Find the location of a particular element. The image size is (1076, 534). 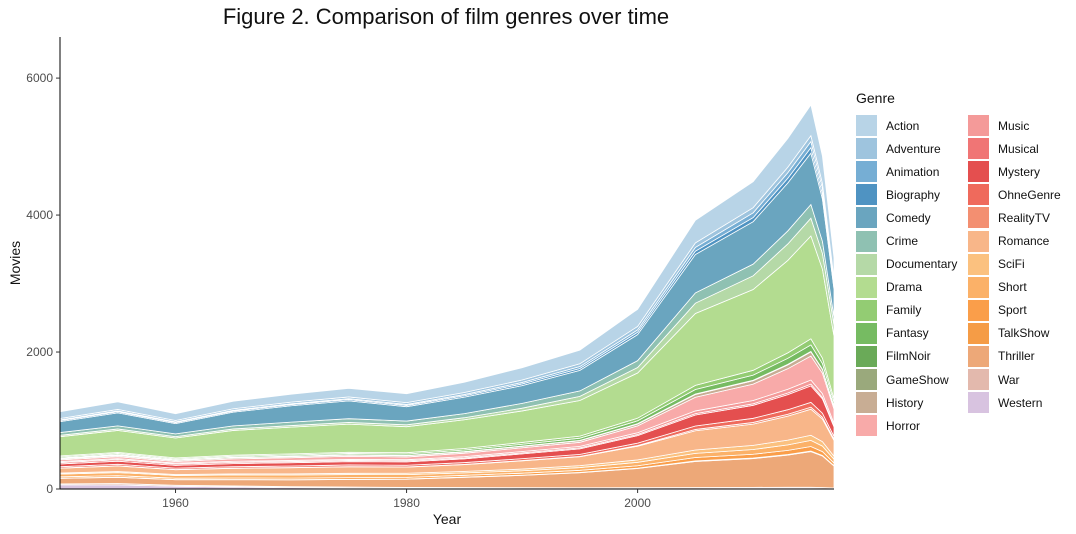

legend-item-action: Action is located at coordinates (912, 125).